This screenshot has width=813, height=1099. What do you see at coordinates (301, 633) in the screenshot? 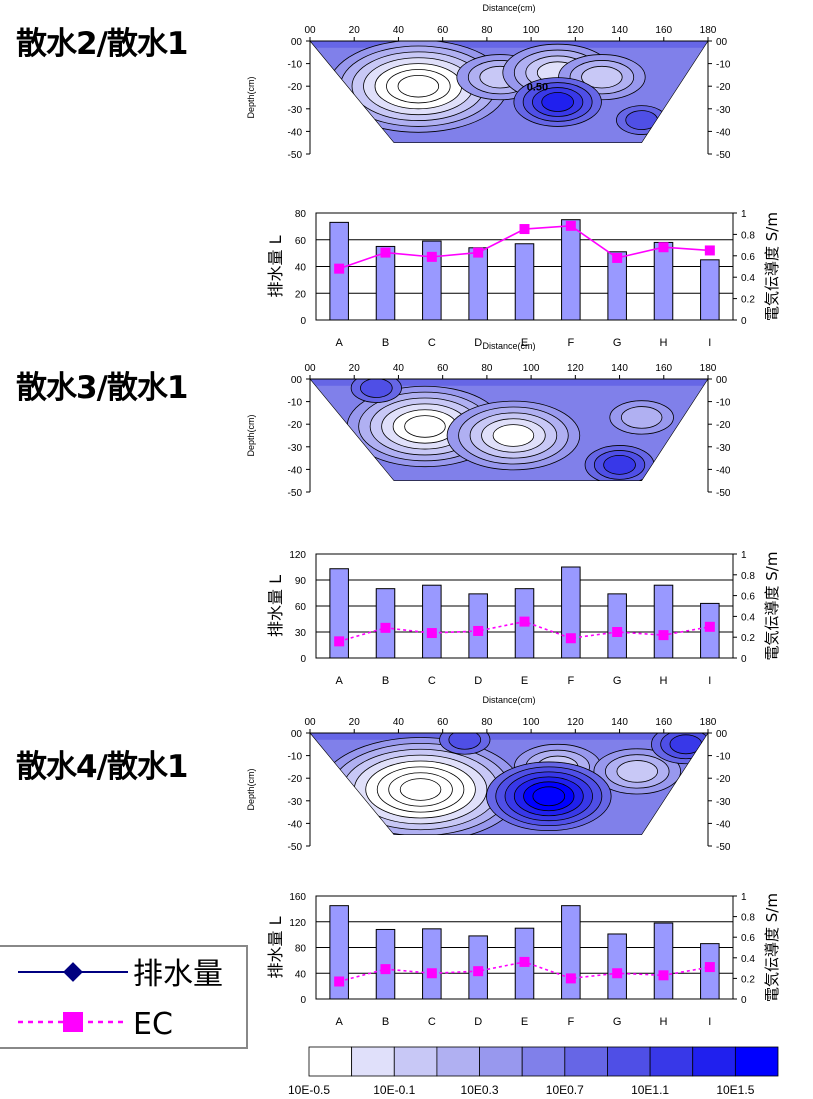
I see `y-tick-label: 30` at bounding box center [301, 633].